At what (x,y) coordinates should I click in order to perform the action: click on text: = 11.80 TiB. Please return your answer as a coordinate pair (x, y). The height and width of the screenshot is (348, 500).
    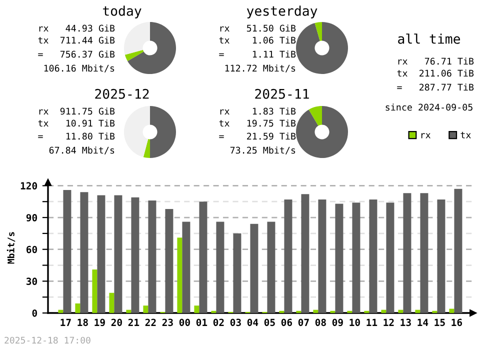
    Looking at the image, I should click on (76, 136).